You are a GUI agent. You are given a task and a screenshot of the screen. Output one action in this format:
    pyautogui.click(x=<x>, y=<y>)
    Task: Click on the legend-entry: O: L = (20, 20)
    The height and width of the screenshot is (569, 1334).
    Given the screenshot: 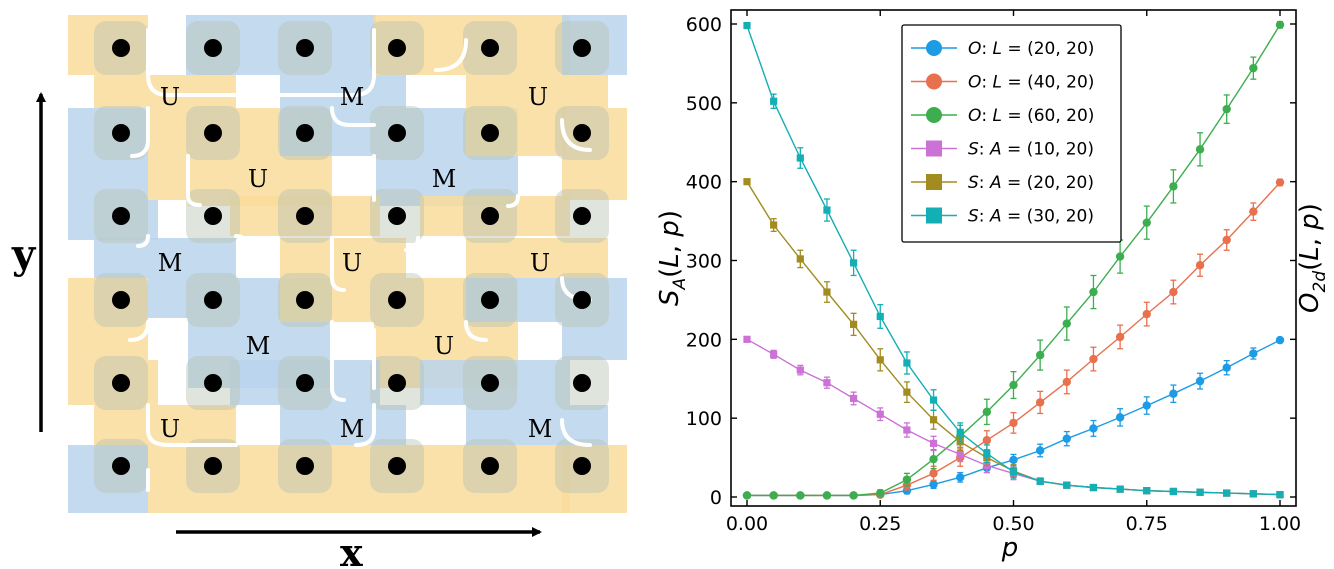 What is the action you would take?
    pyautogui.click(x=1002, y=49)
    